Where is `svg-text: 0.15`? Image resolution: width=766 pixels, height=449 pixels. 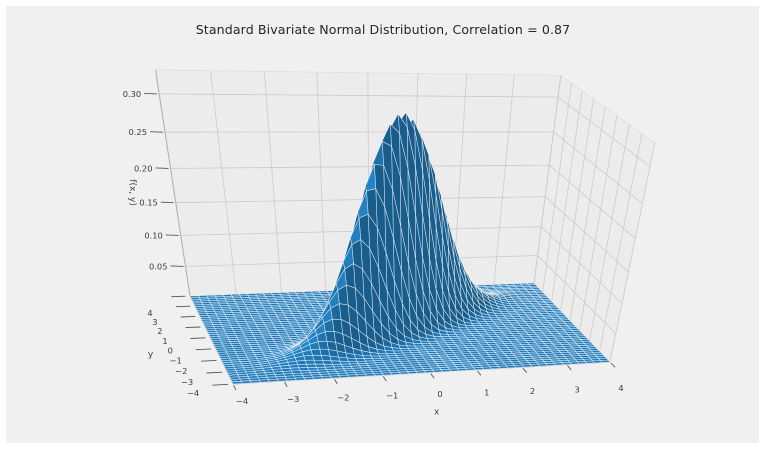
svg-text: 0.15 is located at coordinates (148, 203).